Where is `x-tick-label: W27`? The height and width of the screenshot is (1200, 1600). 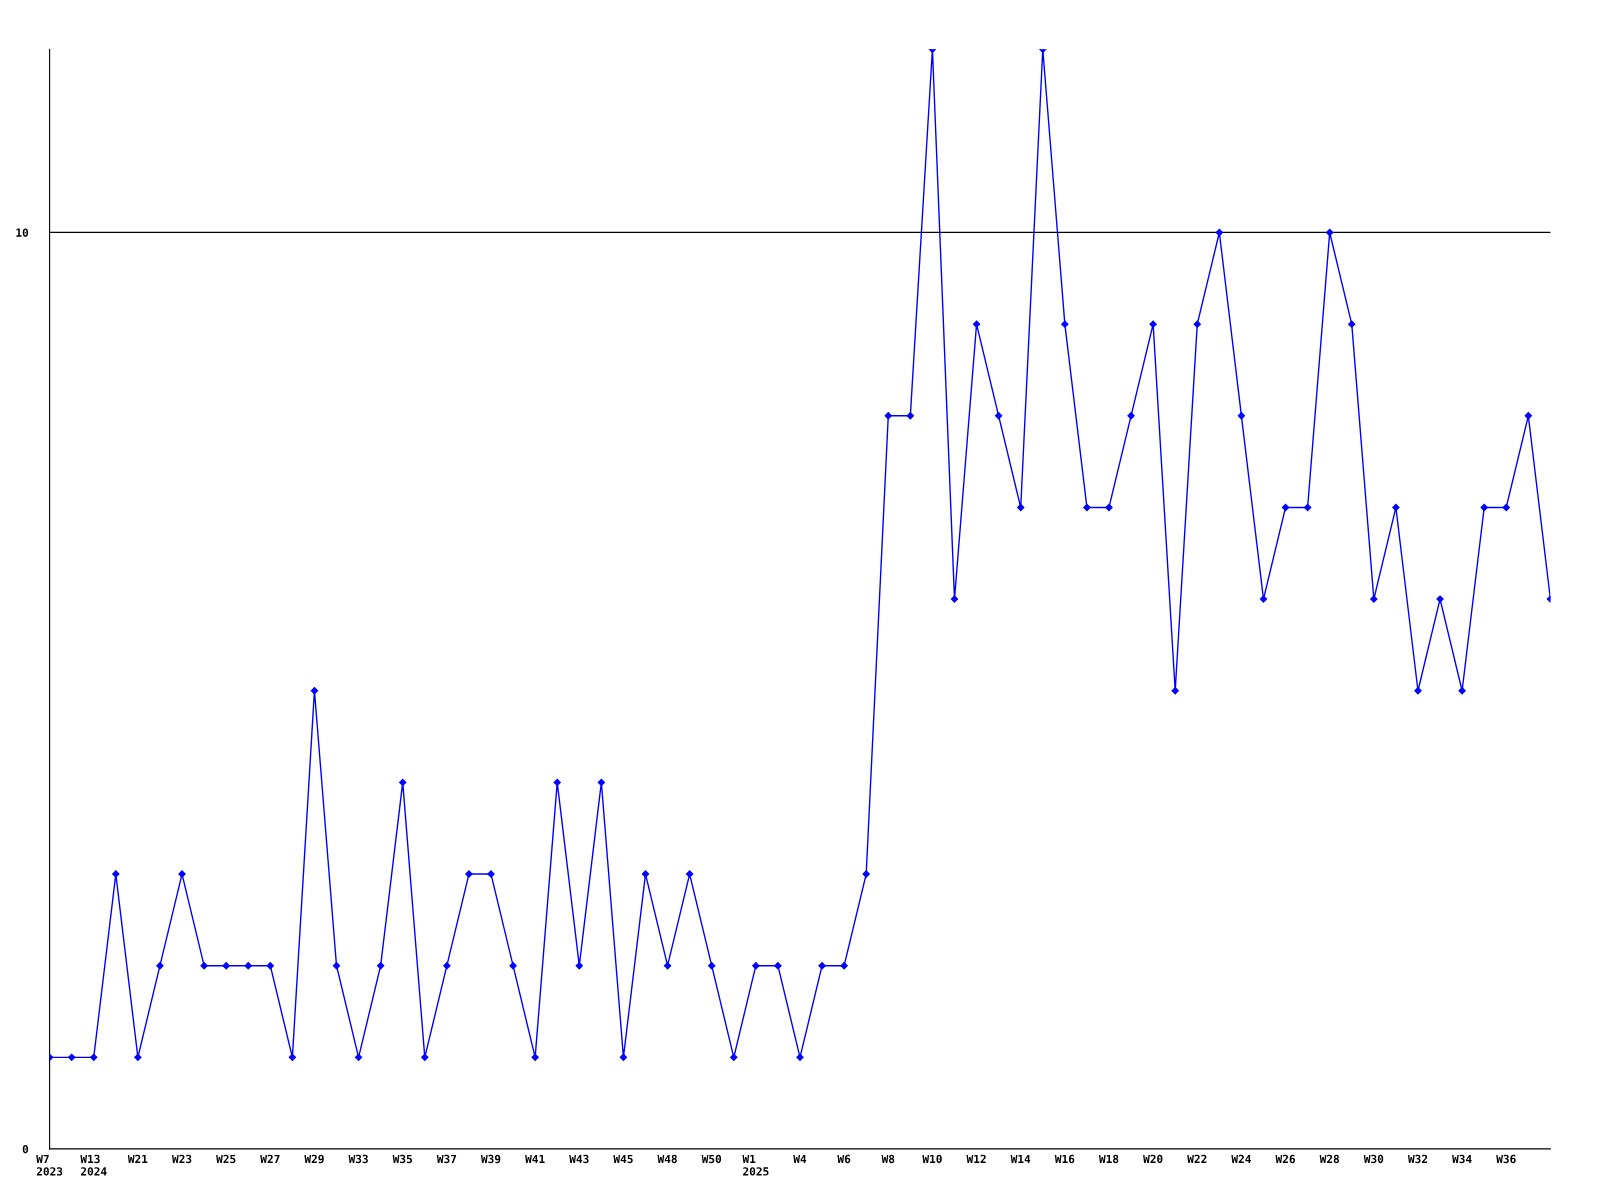
x-tick-label: W27 is located at coordinates (270, 1158).